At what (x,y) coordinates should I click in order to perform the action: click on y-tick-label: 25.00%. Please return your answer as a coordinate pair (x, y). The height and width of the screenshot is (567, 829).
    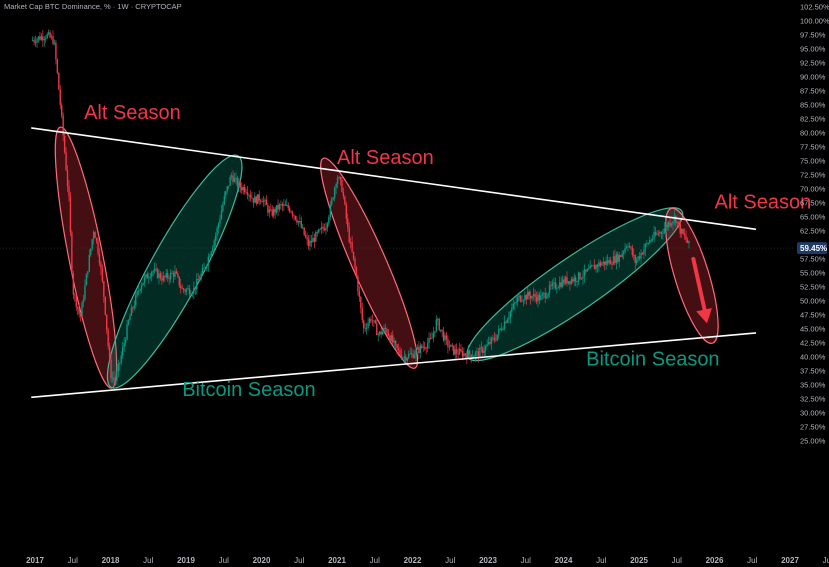
    Looking at the image, I should click on (813, 441).